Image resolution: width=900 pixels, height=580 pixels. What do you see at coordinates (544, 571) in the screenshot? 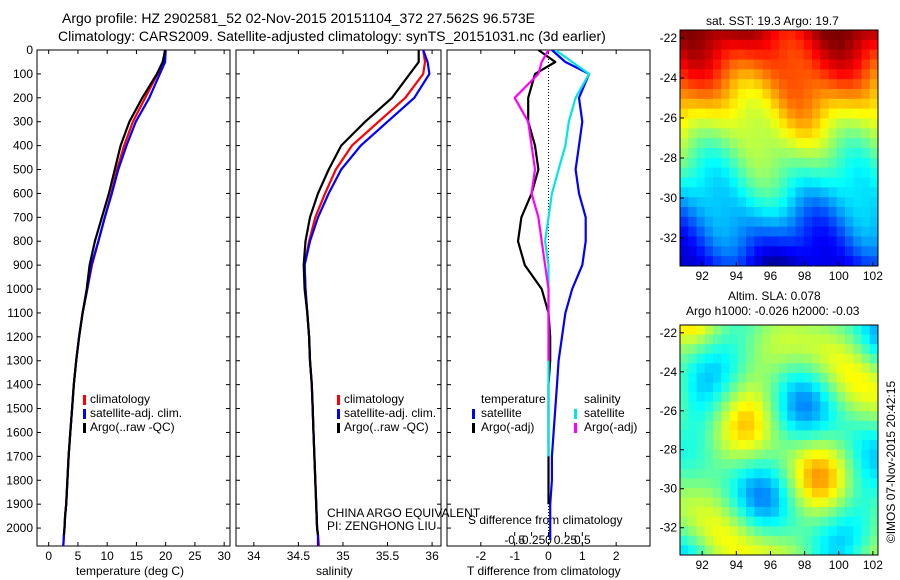
I see `diff-xlabel: T difference from climatology` at bounding box center [544, 571].